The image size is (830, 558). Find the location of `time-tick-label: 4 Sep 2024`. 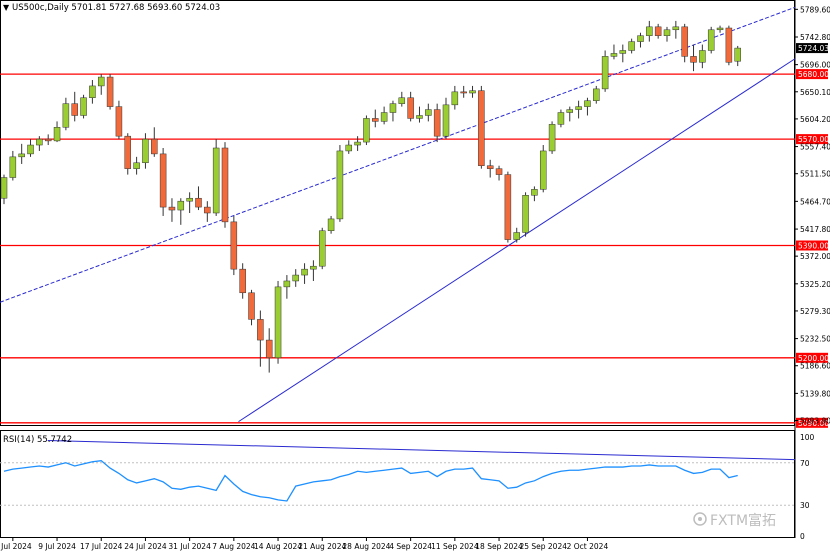

time-tick-label: 4 Sep 2024 is located at coordinates (410, 546).